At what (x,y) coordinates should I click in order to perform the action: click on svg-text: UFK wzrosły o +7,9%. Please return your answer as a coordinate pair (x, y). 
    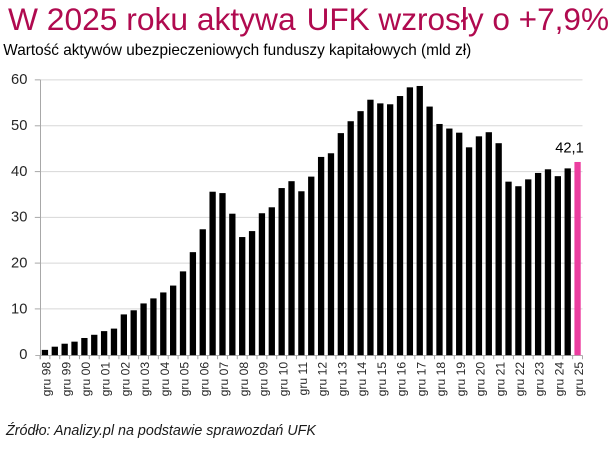
    Looking at the image, I should click on (458, 19).